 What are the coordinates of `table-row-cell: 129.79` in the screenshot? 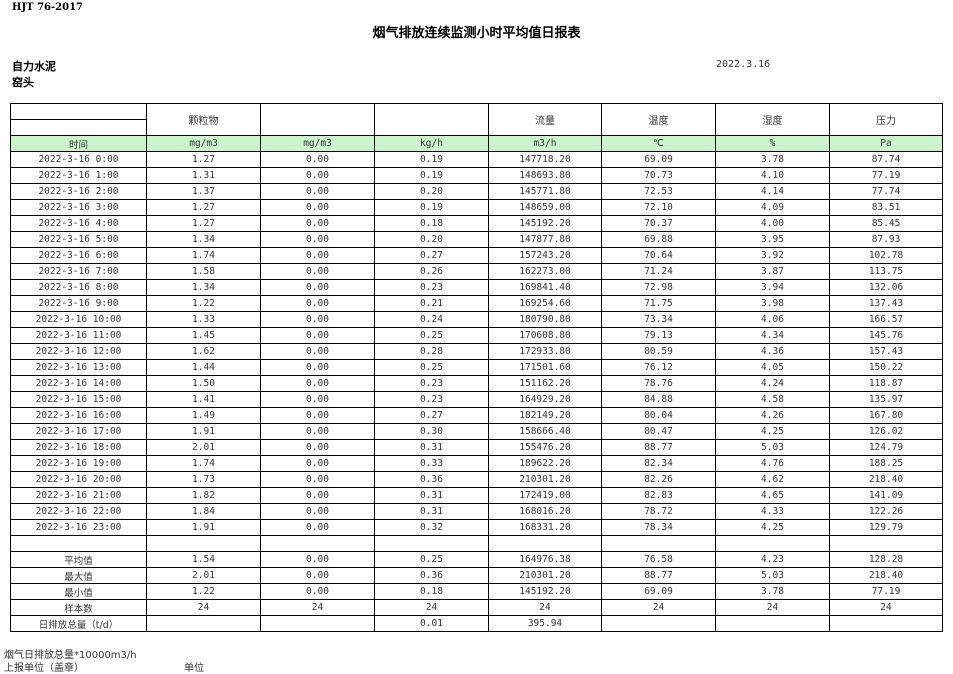 It's located at (886, 527).